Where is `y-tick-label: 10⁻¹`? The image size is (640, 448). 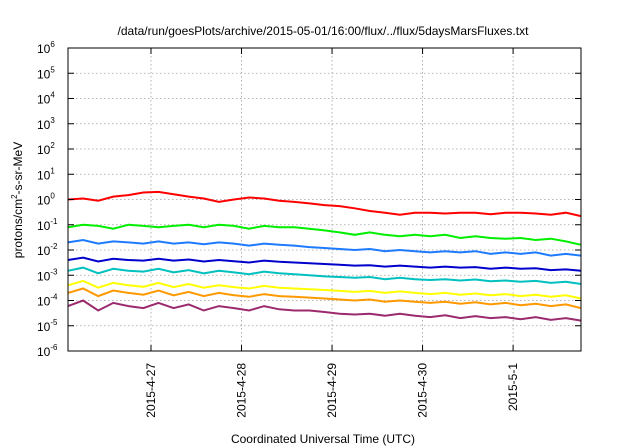
y-tick-label: 10⁻¹ is located at coordinates (47, 225).